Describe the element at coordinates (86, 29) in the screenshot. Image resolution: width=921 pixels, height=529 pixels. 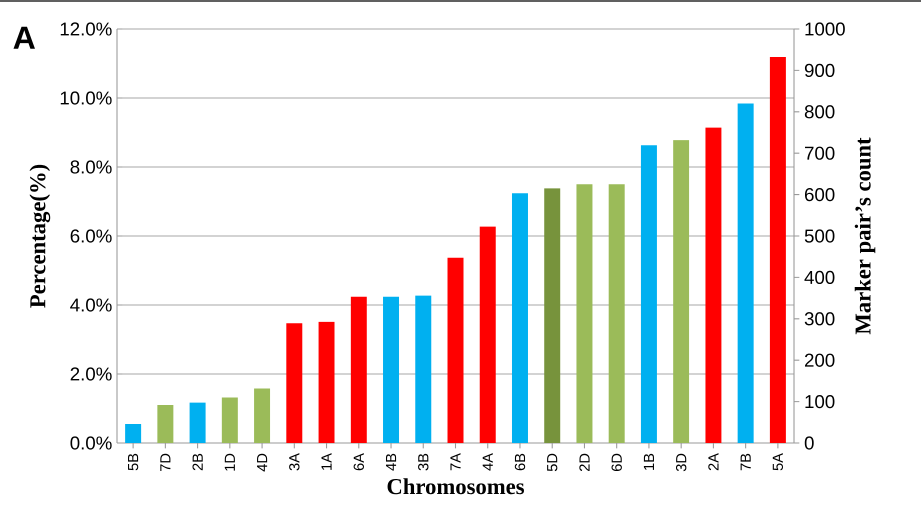
I see `y-tick-label: 12.0%` at that location.